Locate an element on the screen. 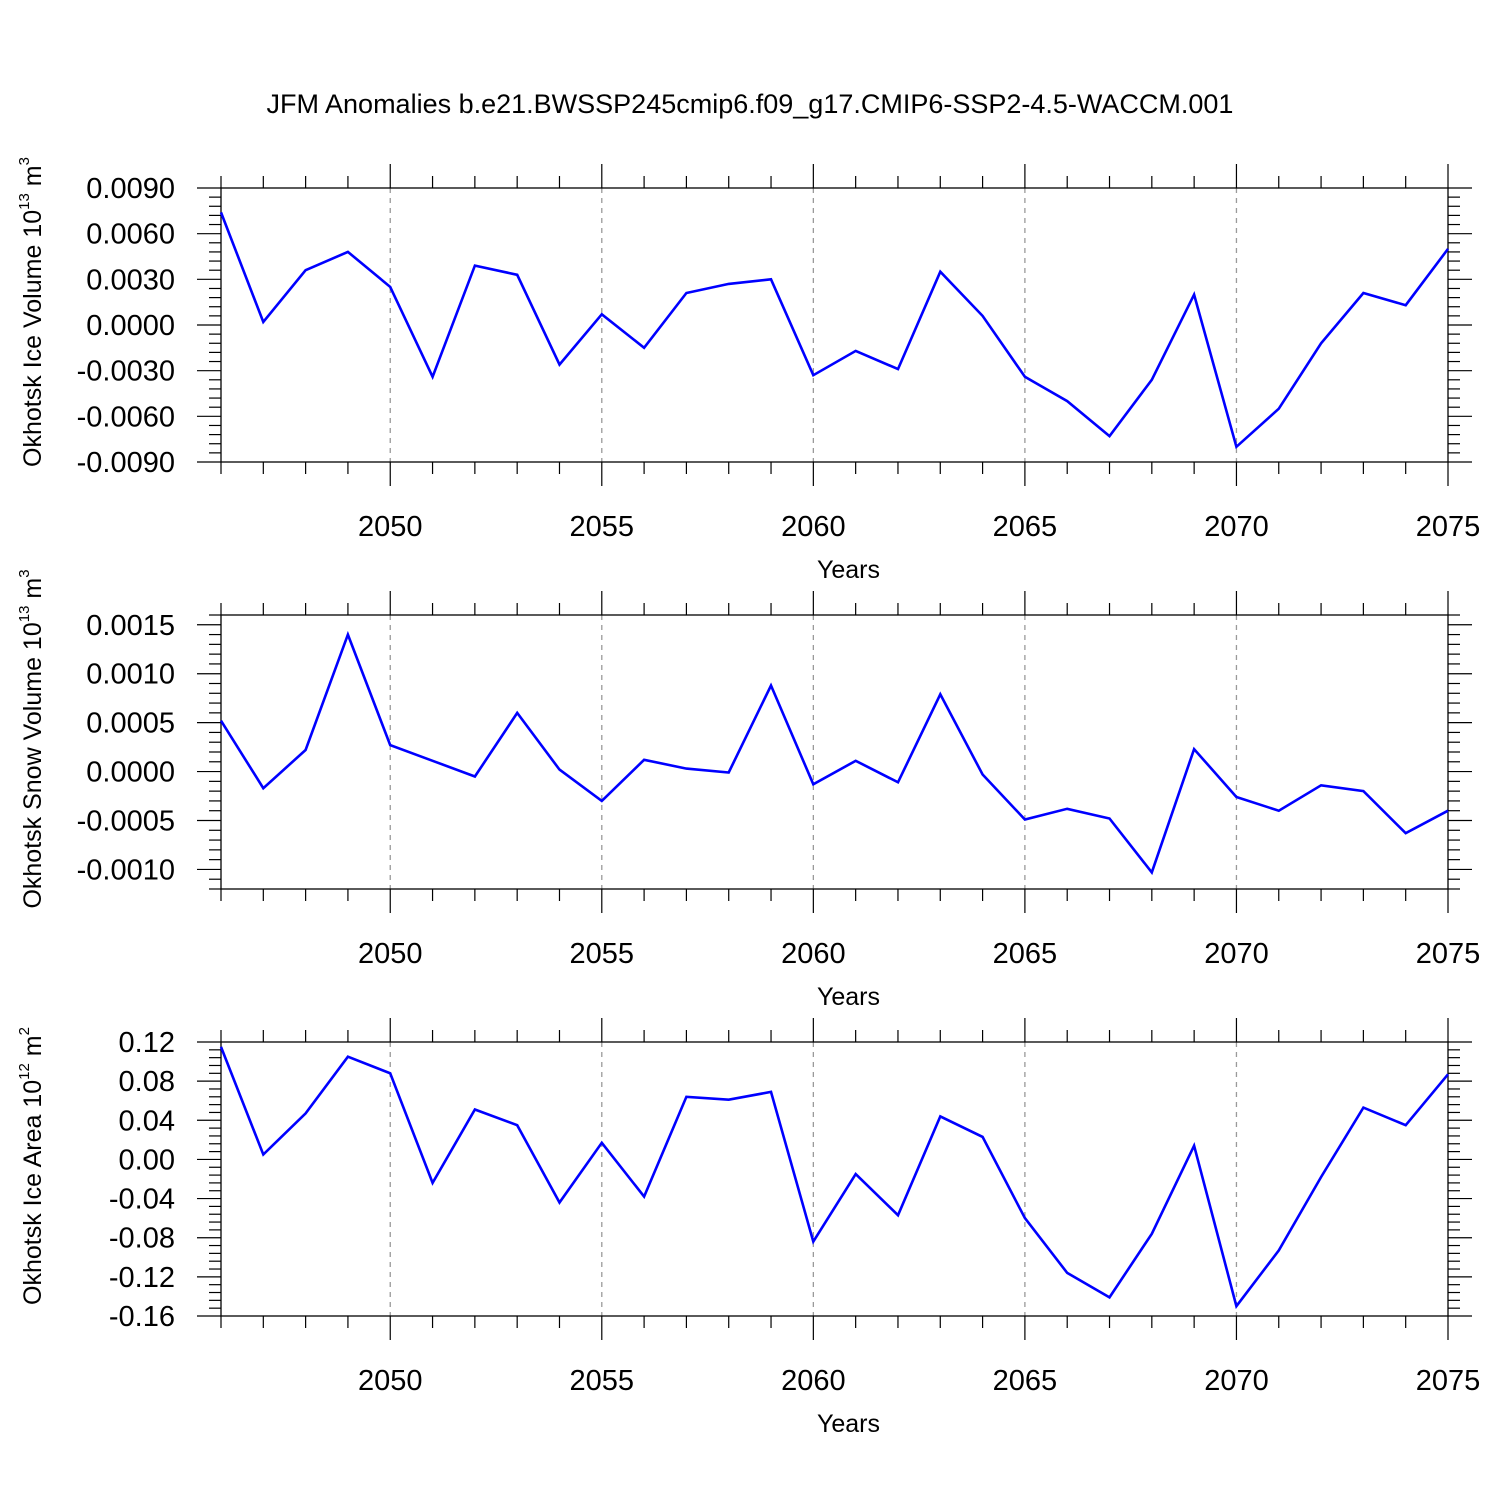  y-axis-label: Okhotsk Ice Volume 1013 m3 is located at coordinates (31, 312).